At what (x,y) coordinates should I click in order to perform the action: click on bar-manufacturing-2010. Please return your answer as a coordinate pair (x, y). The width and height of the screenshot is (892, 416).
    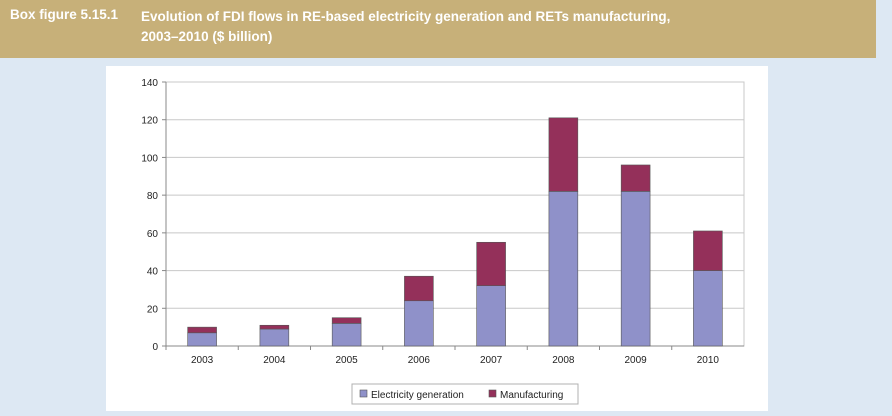
    Looking at the image, I should click on (708, 250).